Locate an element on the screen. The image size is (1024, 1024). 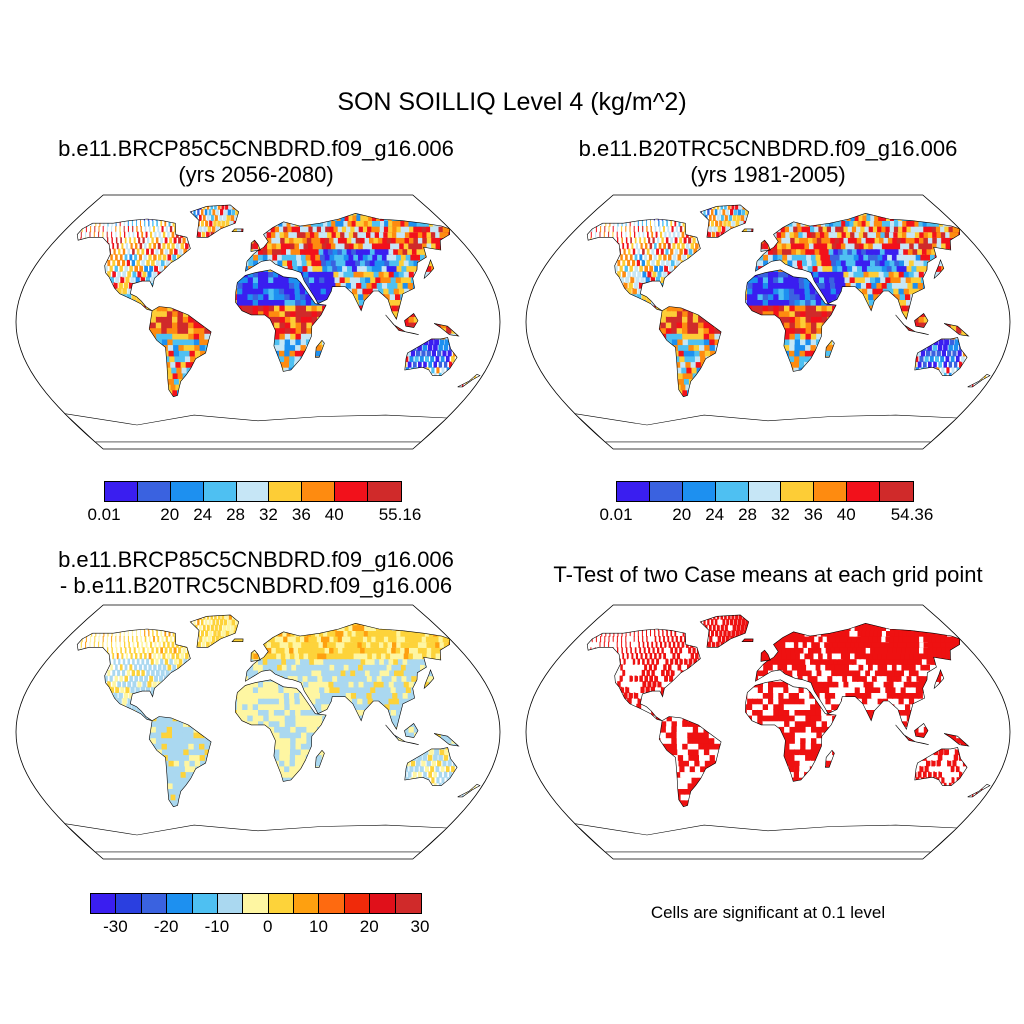
panel-1-title-line1: b.e11.BRCP85C5CNBDRD.f09_g16.006 is located at coordinates (256, 148).